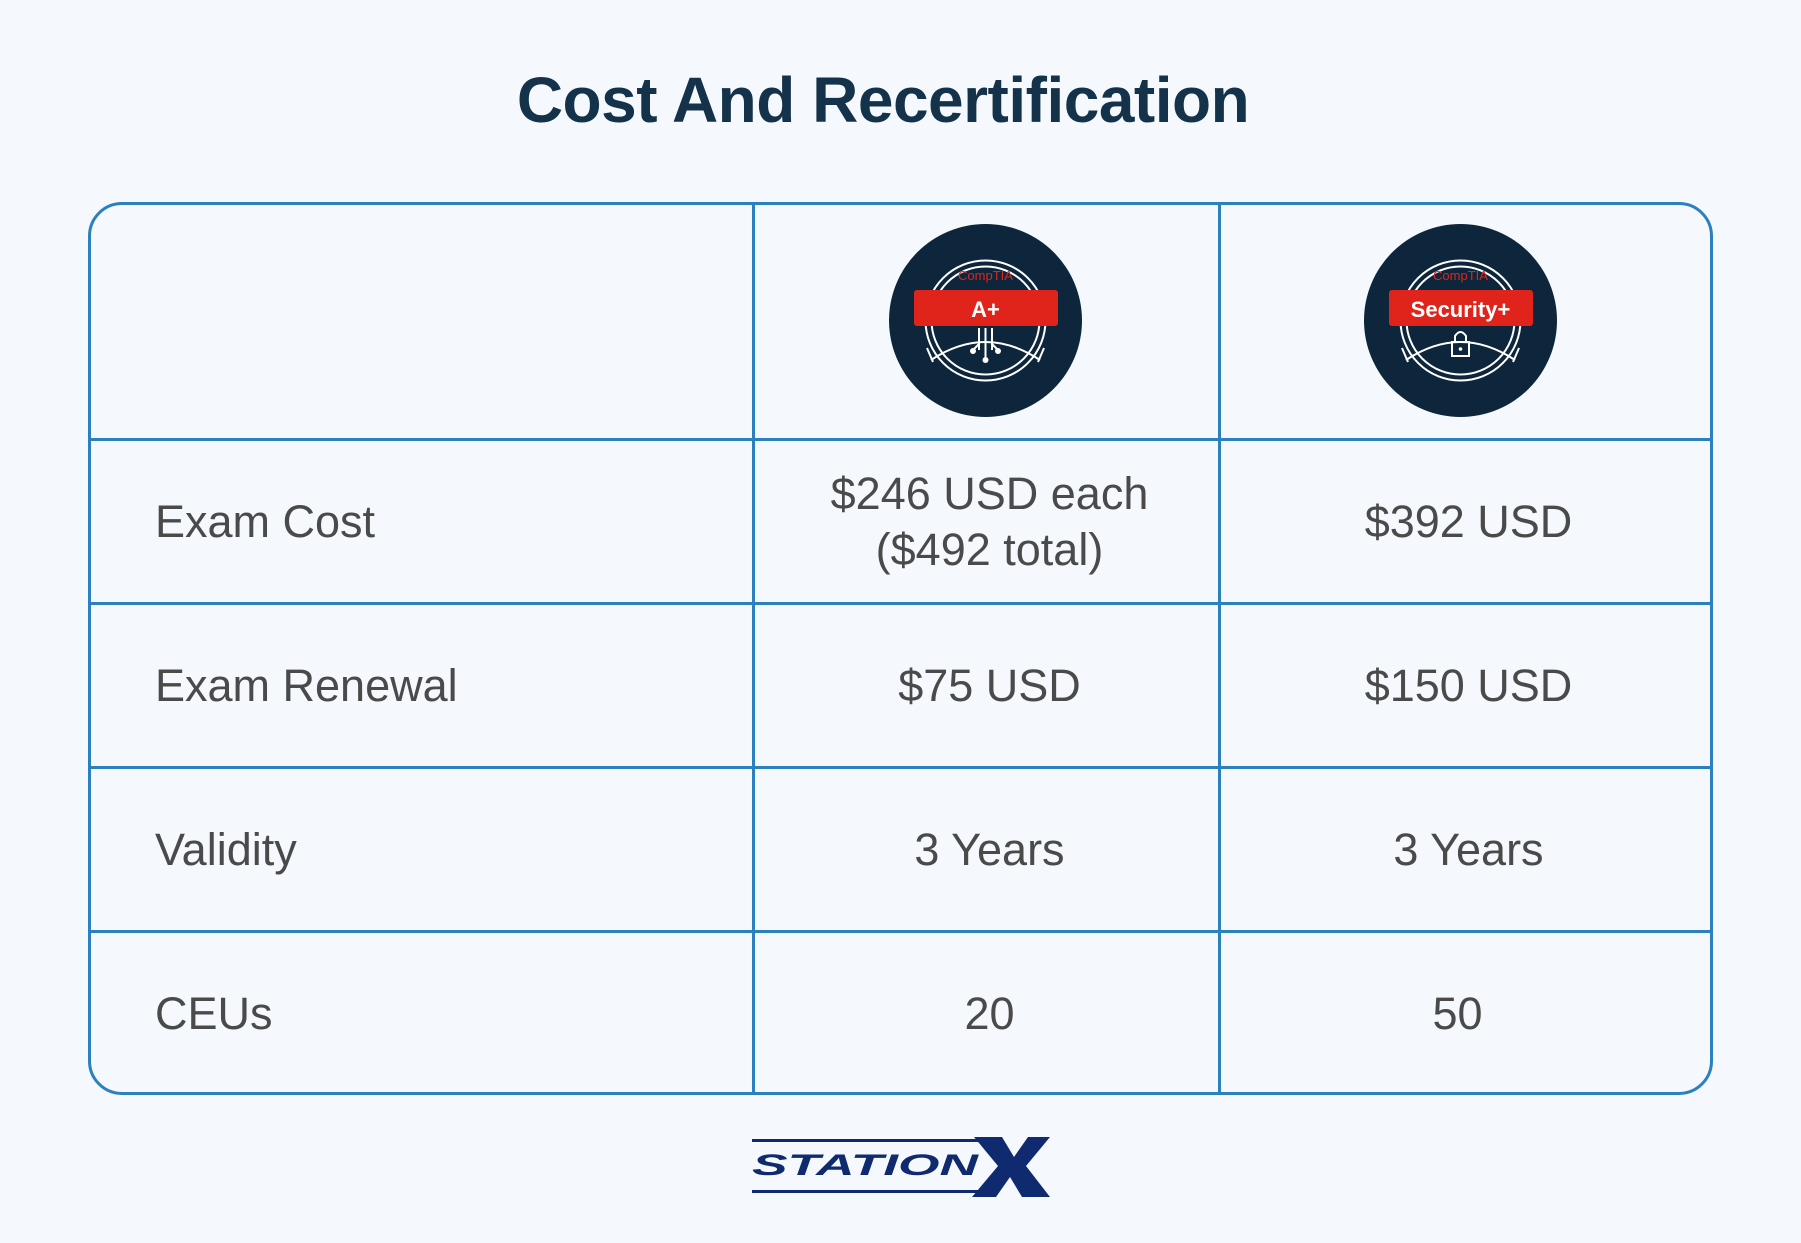 The width and height of the screenshot is (1801, 1243). Describe the element at coordinates (306, 685) in the screenshot. I see `row-label: Exam Renewal` at that location.